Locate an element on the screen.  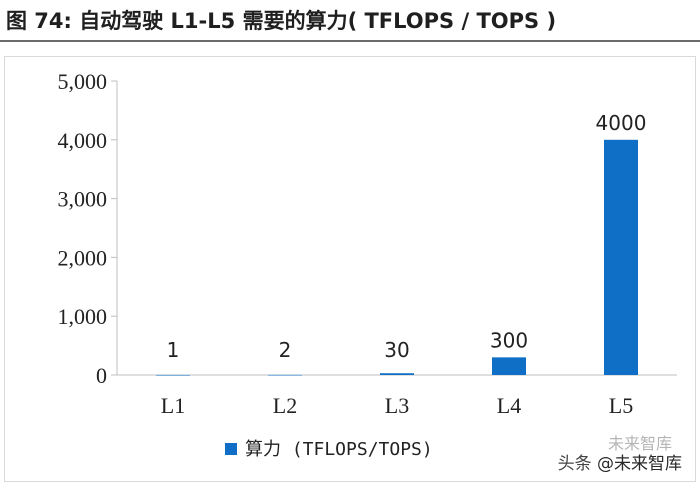
title-rule is located at coordinates (350, 41).